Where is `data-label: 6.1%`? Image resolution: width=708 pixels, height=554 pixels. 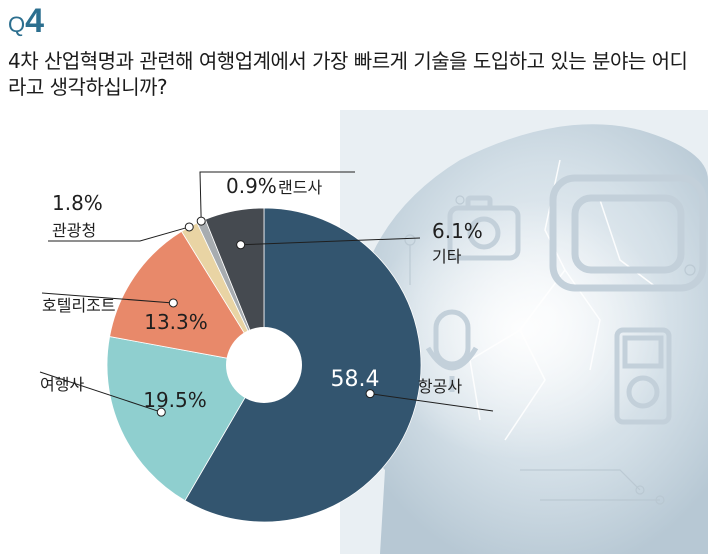
data-label: 6.1% is located at coordinates (457, 231).